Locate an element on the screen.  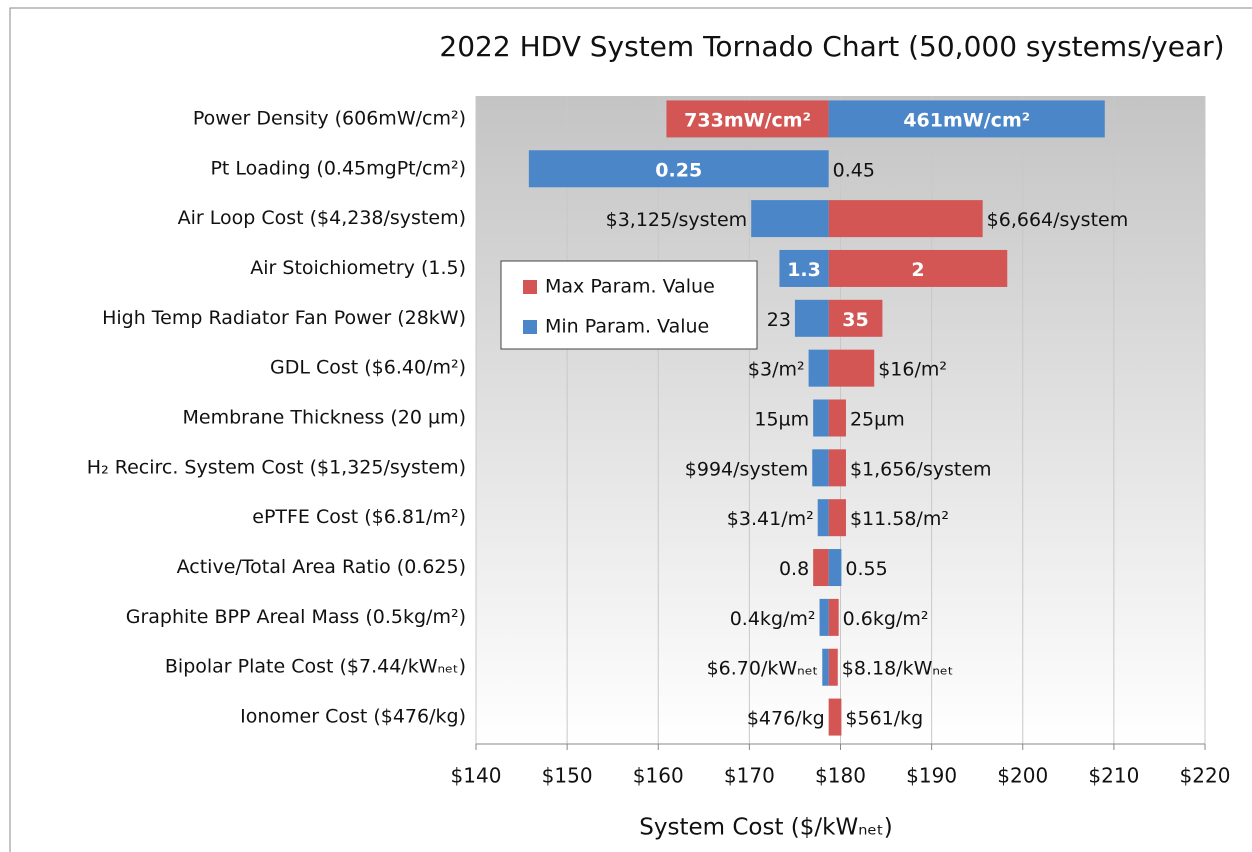
category-label: Graphite BPP Areal Mass (0.5kg/m²) is located at coordinates (296, 617).